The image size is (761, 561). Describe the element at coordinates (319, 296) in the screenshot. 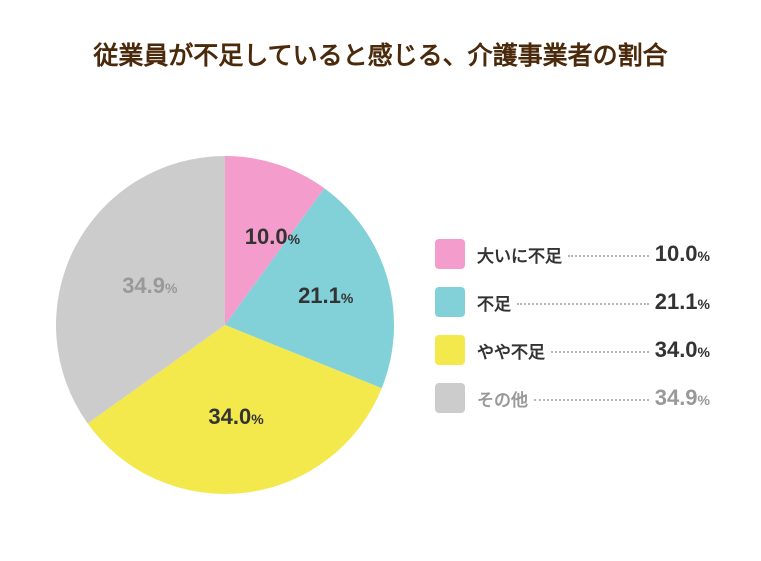

I see `slice-value: 21.1` at that location.